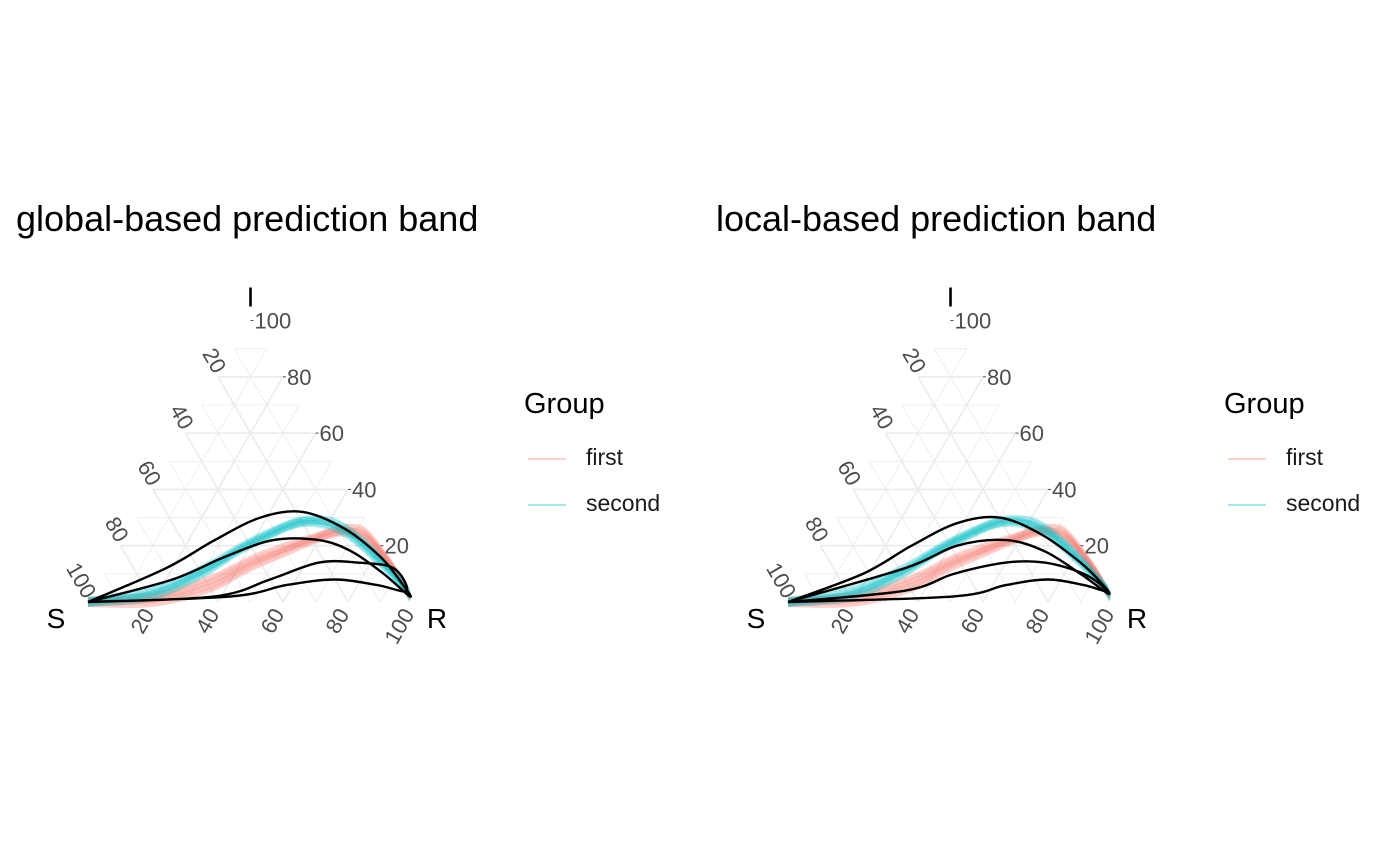 The height and width of the screenshot is (865, 1400). I want to click on tick-label-i: 20, so click(397, 546).